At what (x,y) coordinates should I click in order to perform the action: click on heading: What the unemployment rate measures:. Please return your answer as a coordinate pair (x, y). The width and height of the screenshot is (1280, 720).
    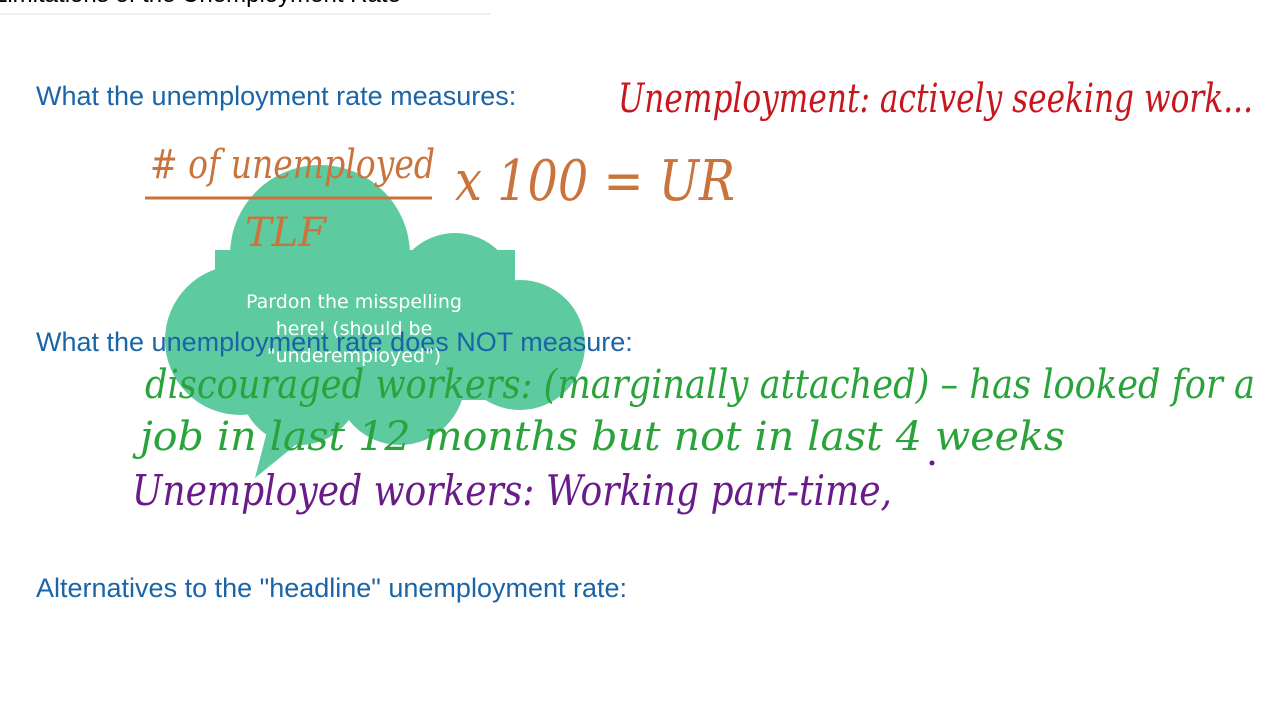
    Looking at the image, I should click on (276, 96).